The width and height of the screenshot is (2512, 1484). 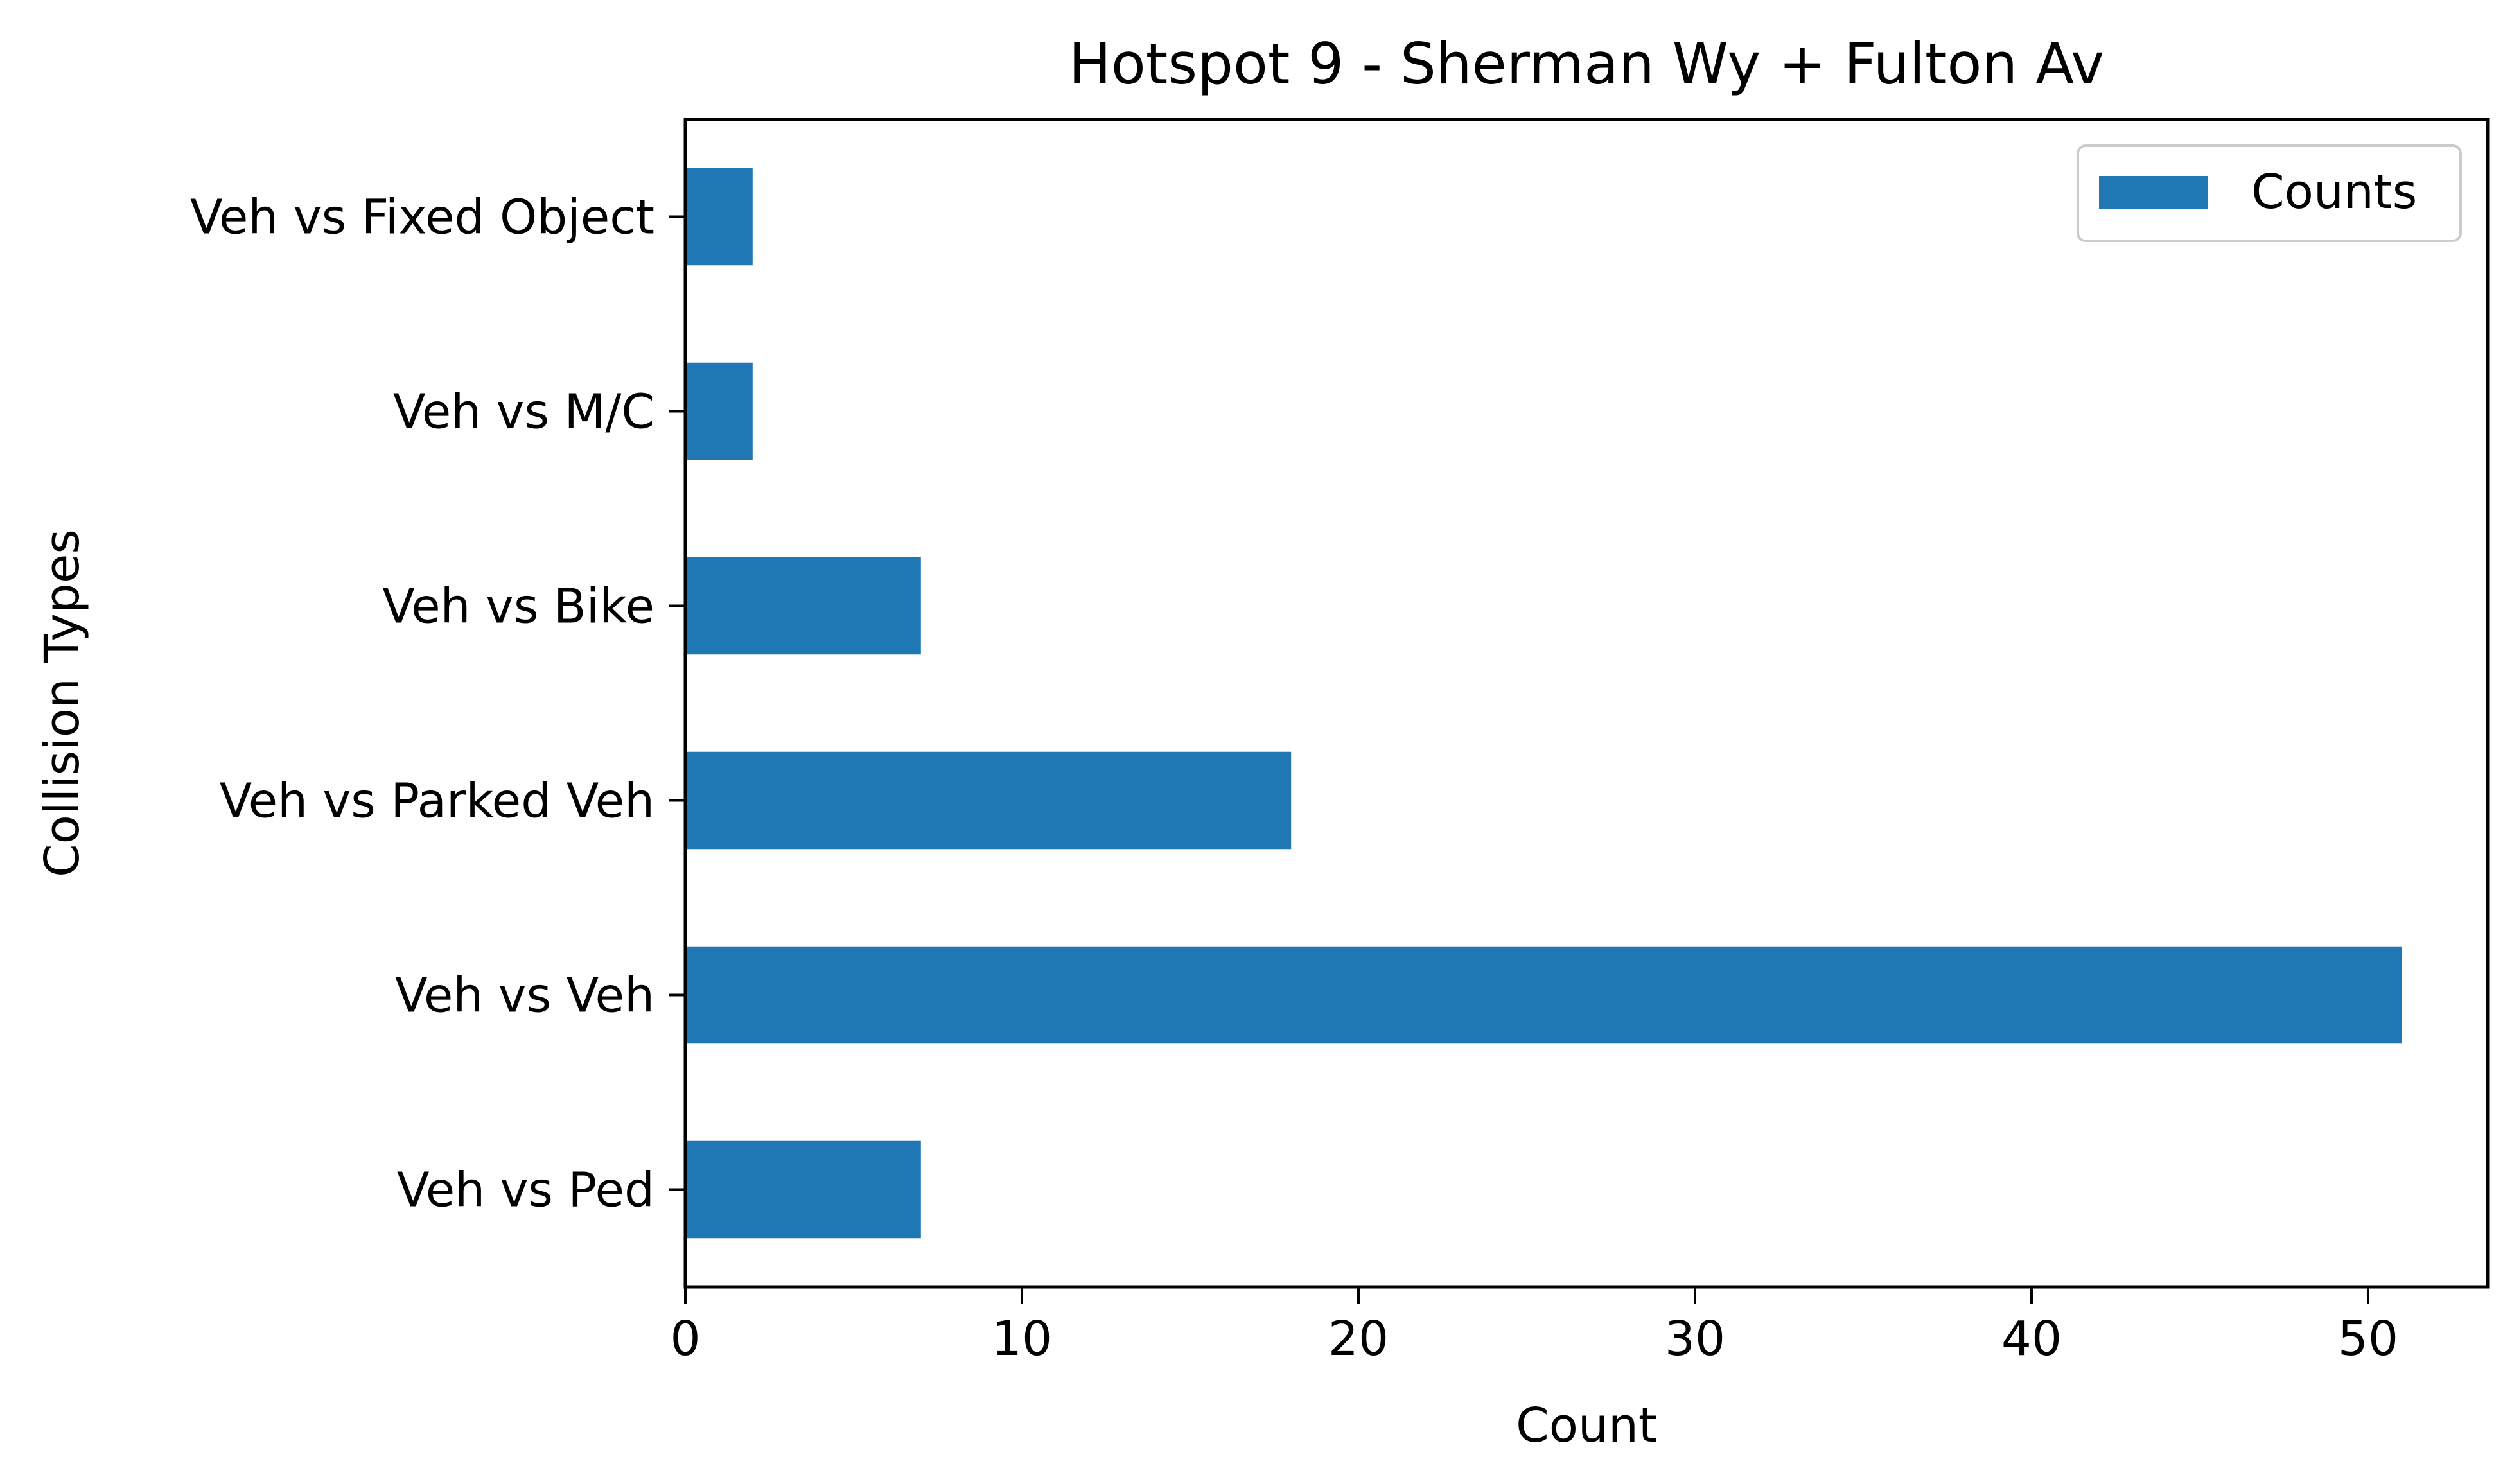 I want to click on legend-swatch, so click(x=2153, y=192).